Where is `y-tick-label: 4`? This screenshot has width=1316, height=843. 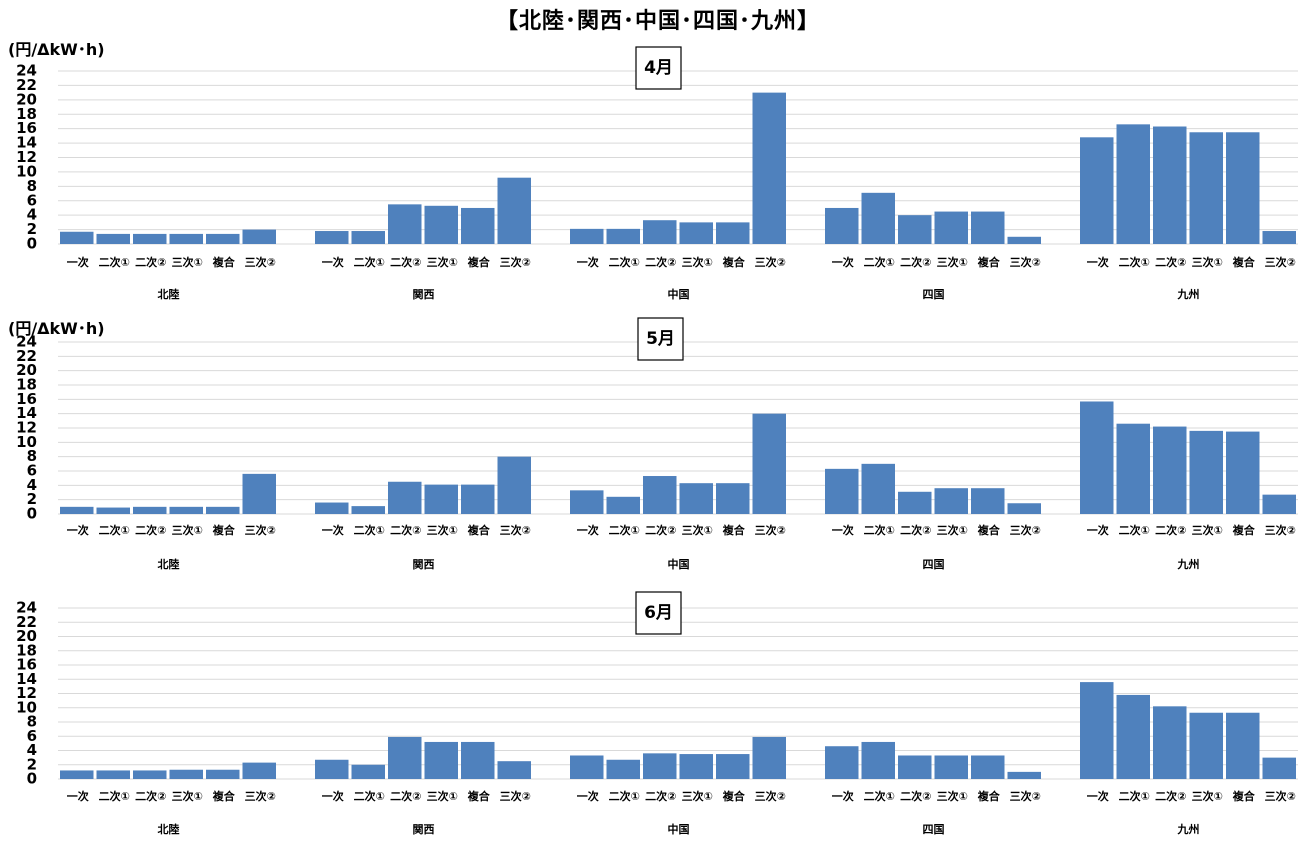 y-tick-label: 4 is located at coordinates (32, 750).